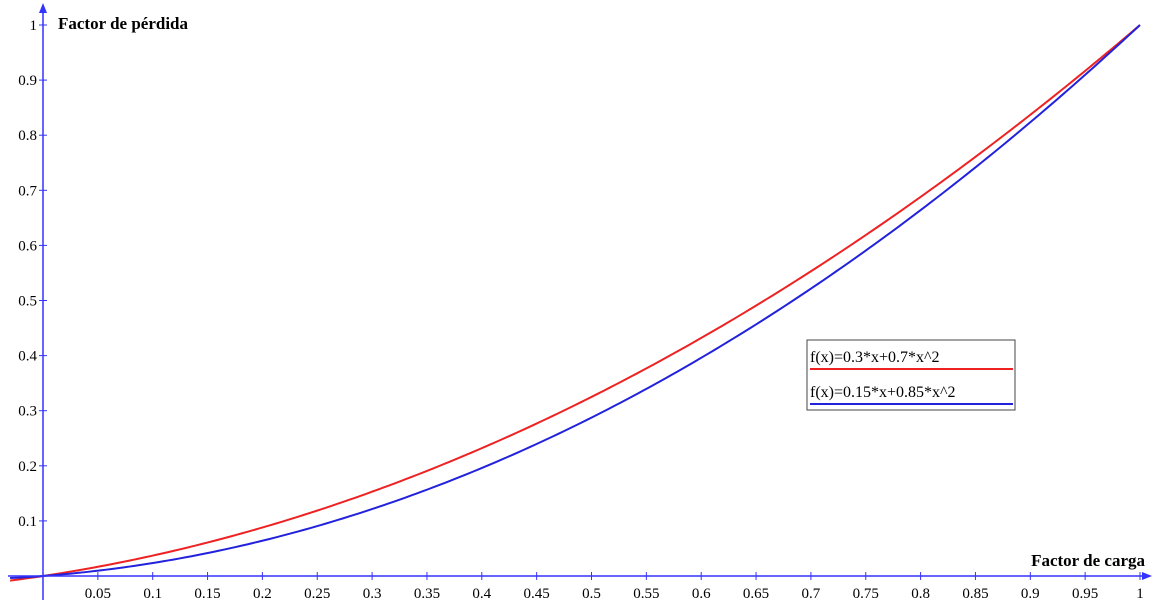 This screenshot has width=1155, height=607. What do you see at coordinates (1140, 594) in the screenshot?
I see `x-tick-label: 1` at bounding box center [1140, 594].